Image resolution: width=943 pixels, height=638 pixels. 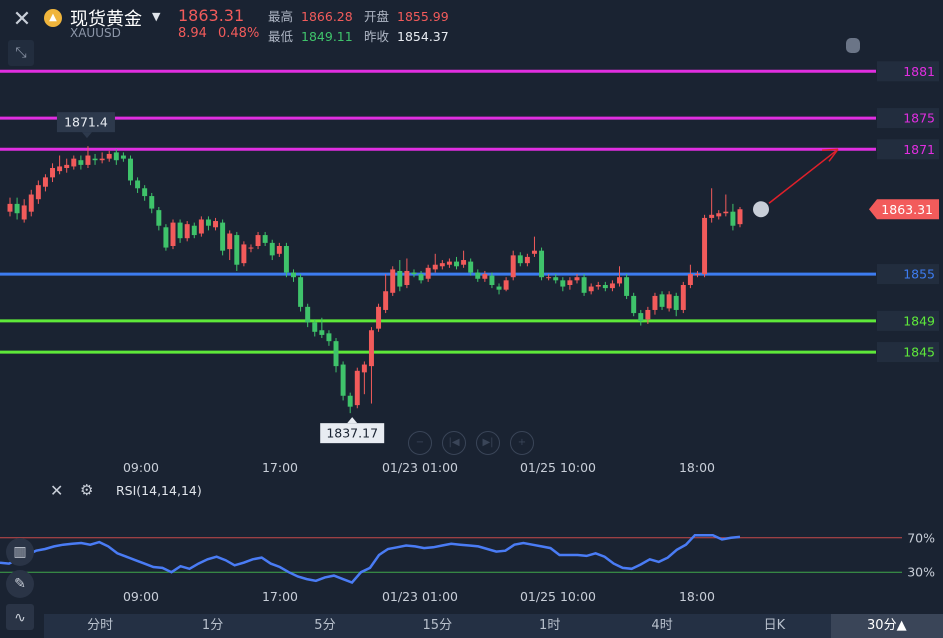 I want to click on period-tab: 15分, so click(x=437, y=625).